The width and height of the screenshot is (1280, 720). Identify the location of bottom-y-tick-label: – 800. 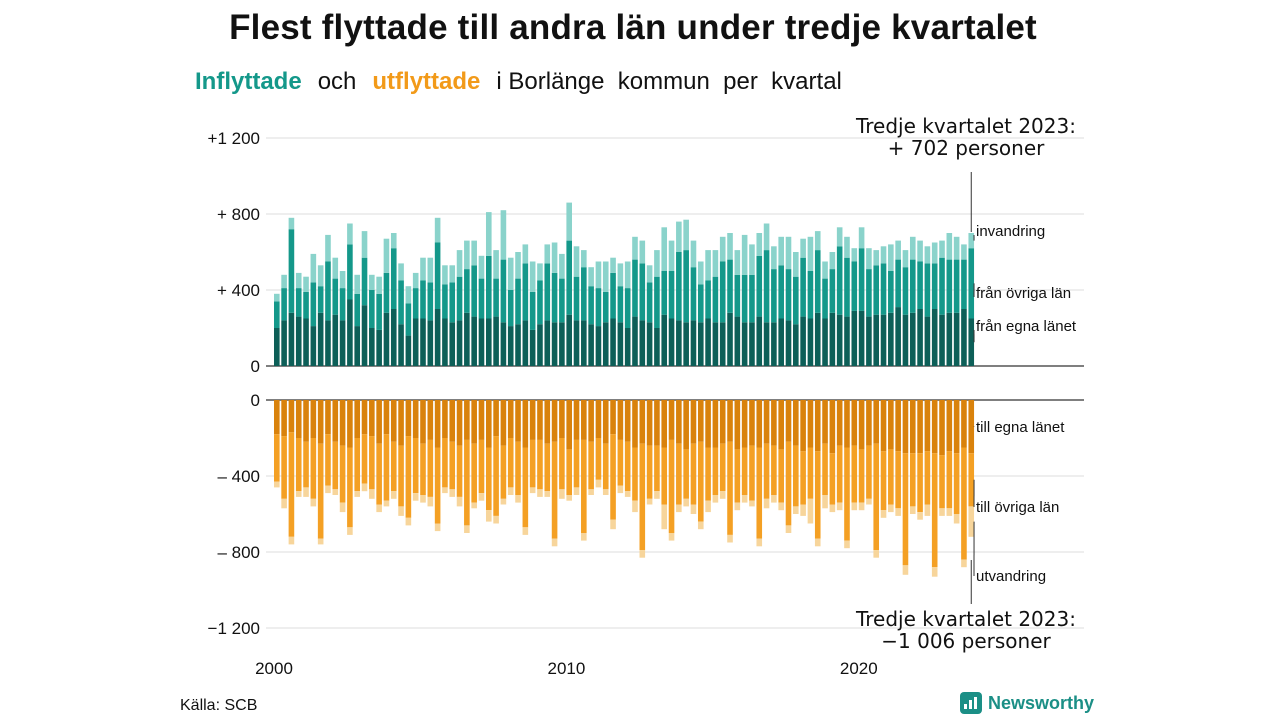
(238, 552).